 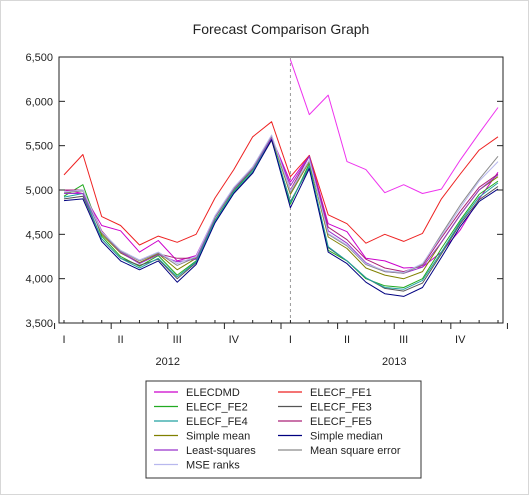 What do you see at coordinates (341, 408) in the screenshot?
I see `legend-label: ELECF_FE3` at bounding box center [341, 408].